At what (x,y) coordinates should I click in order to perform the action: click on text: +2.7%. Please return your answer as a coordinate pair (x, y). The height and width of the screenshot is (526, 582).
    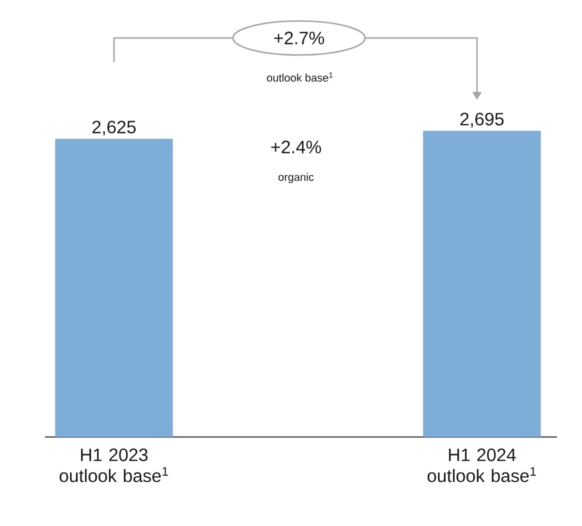
    Looking at the image, I should click on (299, 38).